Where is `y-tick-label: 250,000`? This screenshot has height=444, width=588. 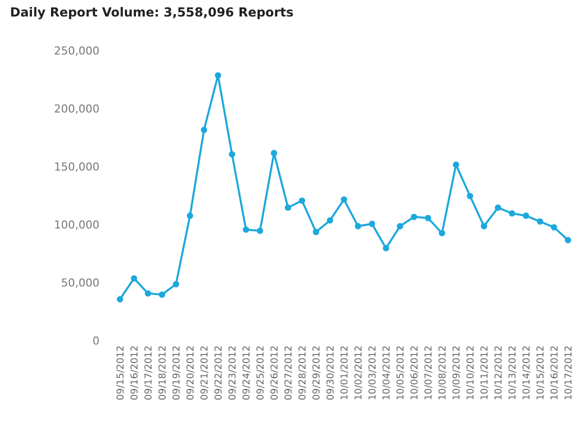
y-tick-label: 250,000 is located at coordinates (77, 51).